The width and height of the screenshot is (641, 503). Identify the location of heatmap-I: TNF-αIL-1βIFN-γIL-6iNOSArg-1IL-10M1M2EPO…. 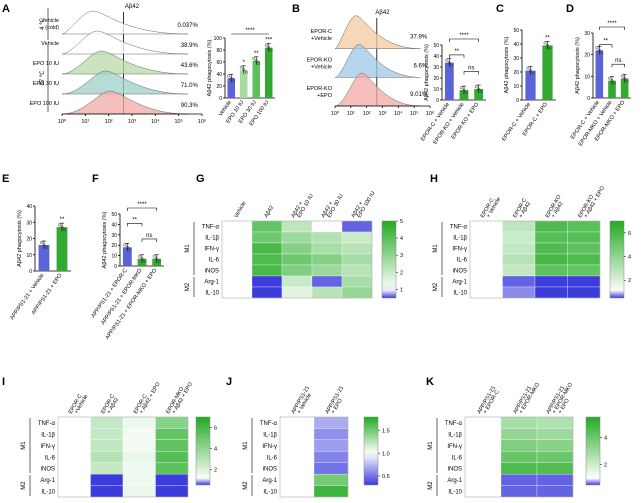
(119, 439).